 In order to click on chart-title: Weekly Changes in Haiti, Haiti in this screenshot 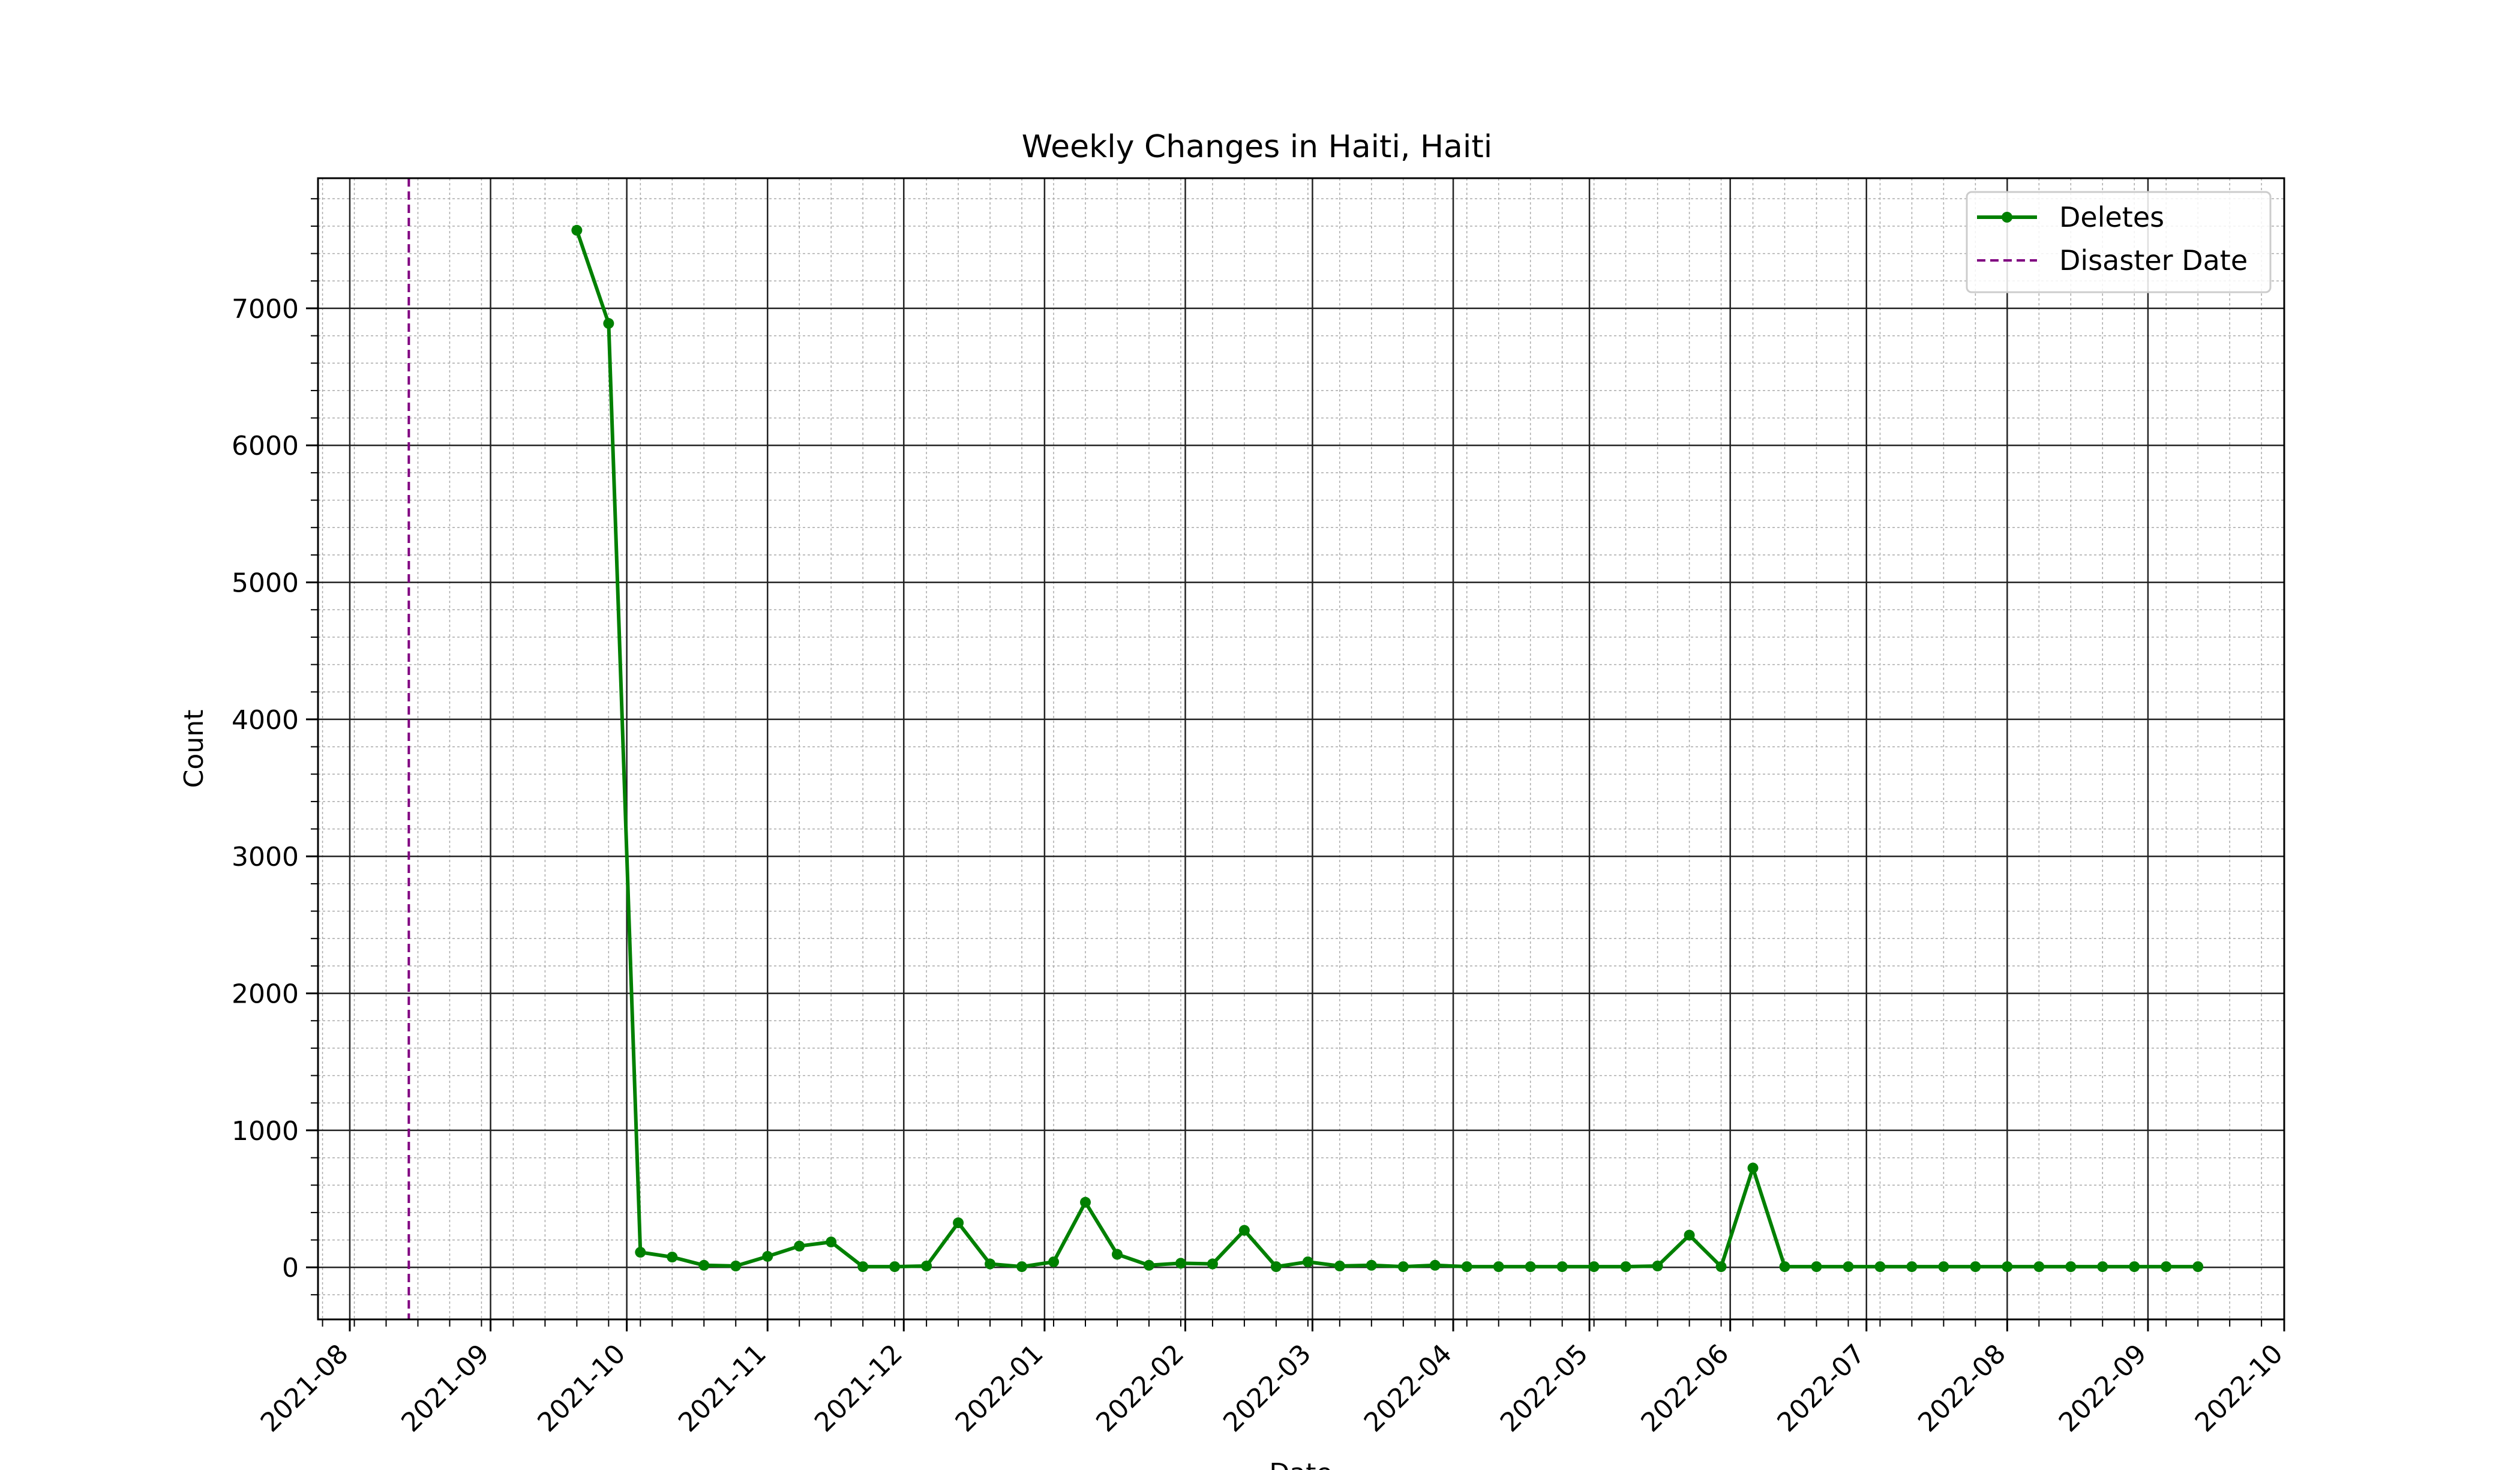, I will do `click(1257, 147)`.